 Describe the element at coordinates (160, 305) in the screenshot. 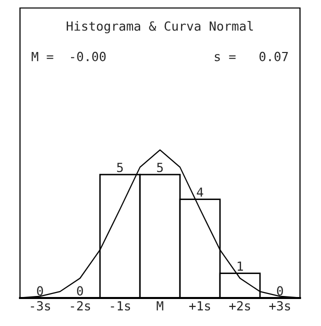

I see `x-tick-label: M` at that location.